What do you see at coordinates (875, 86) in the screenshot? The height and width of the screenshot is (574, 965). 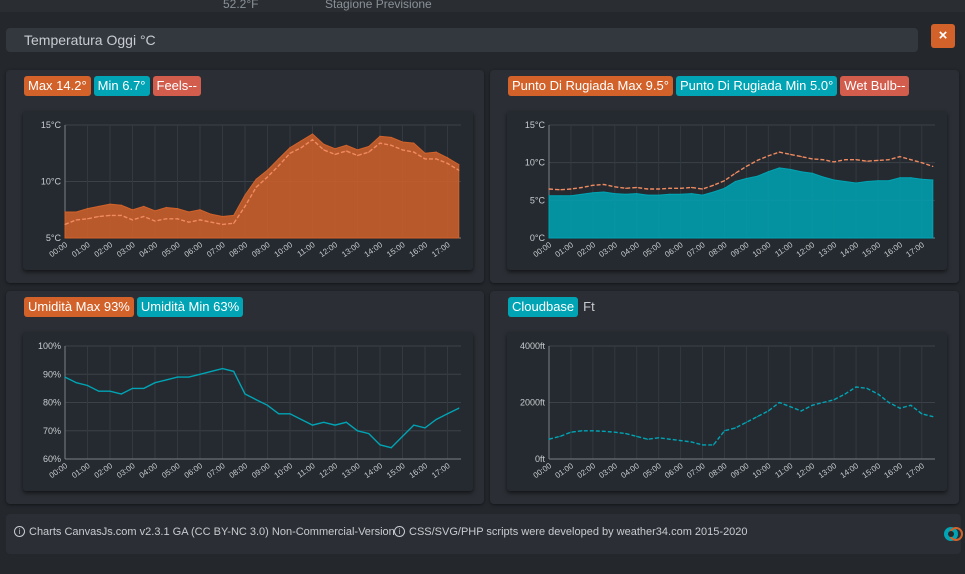 I see `wet-bulb-badge: Wet Bulb--` at bounding box center [875, 86].